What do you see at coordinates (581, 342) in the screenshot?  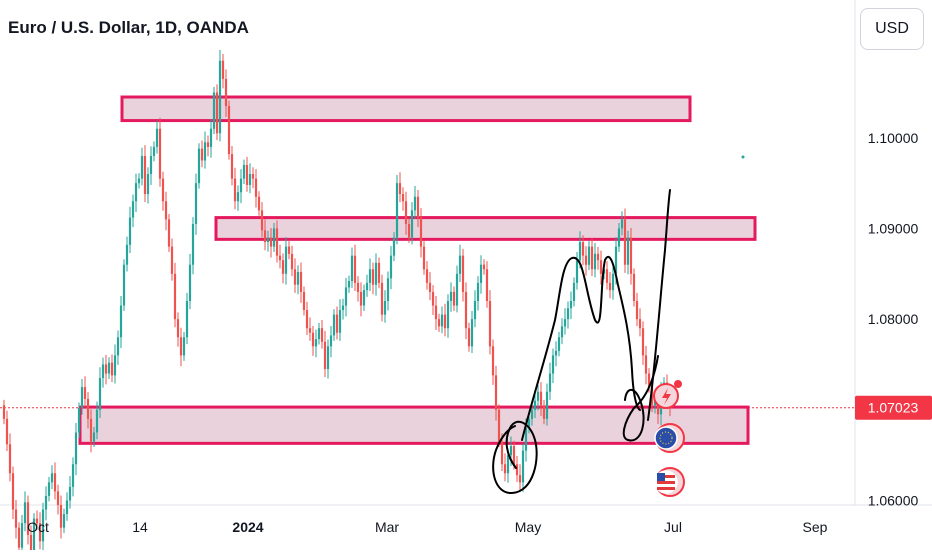 I see `hand-drawn-annotations` at bounding box center [581, 342].